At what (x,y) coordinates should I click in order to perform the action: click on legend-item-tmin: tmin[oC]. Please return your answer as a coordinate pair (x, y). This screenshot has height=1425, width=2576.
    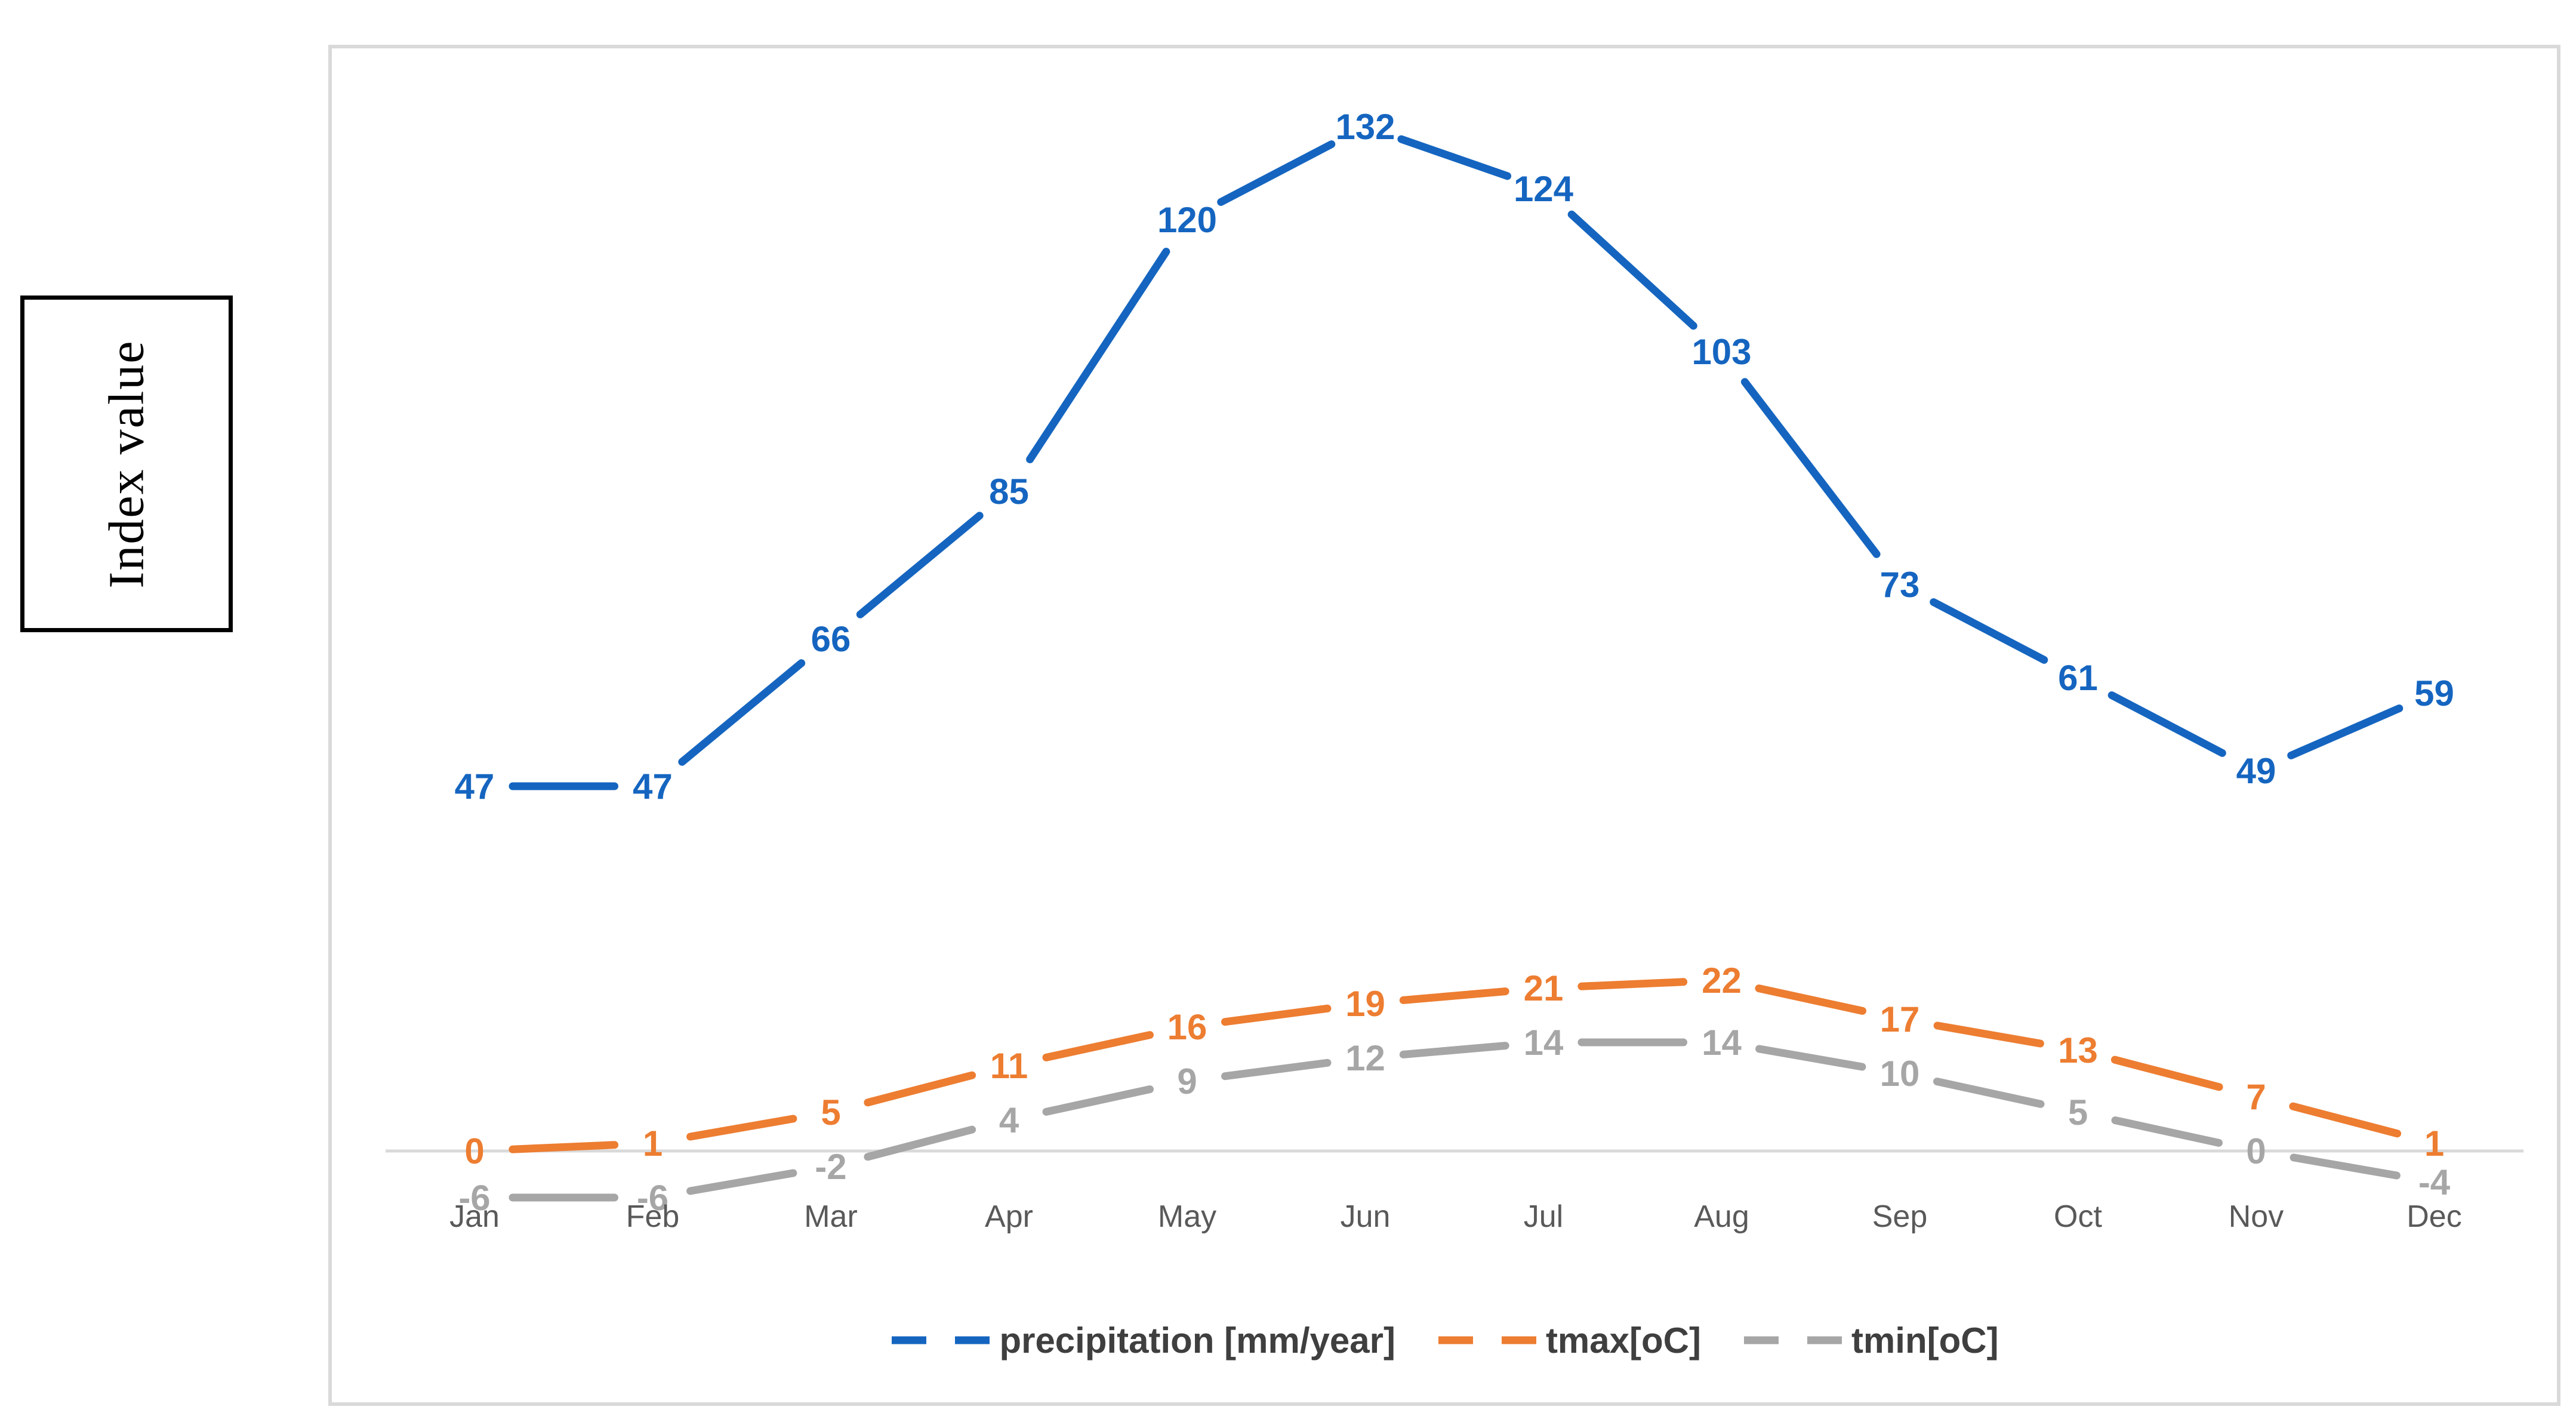
    Looking at the image, I should click on (1871, 1340).